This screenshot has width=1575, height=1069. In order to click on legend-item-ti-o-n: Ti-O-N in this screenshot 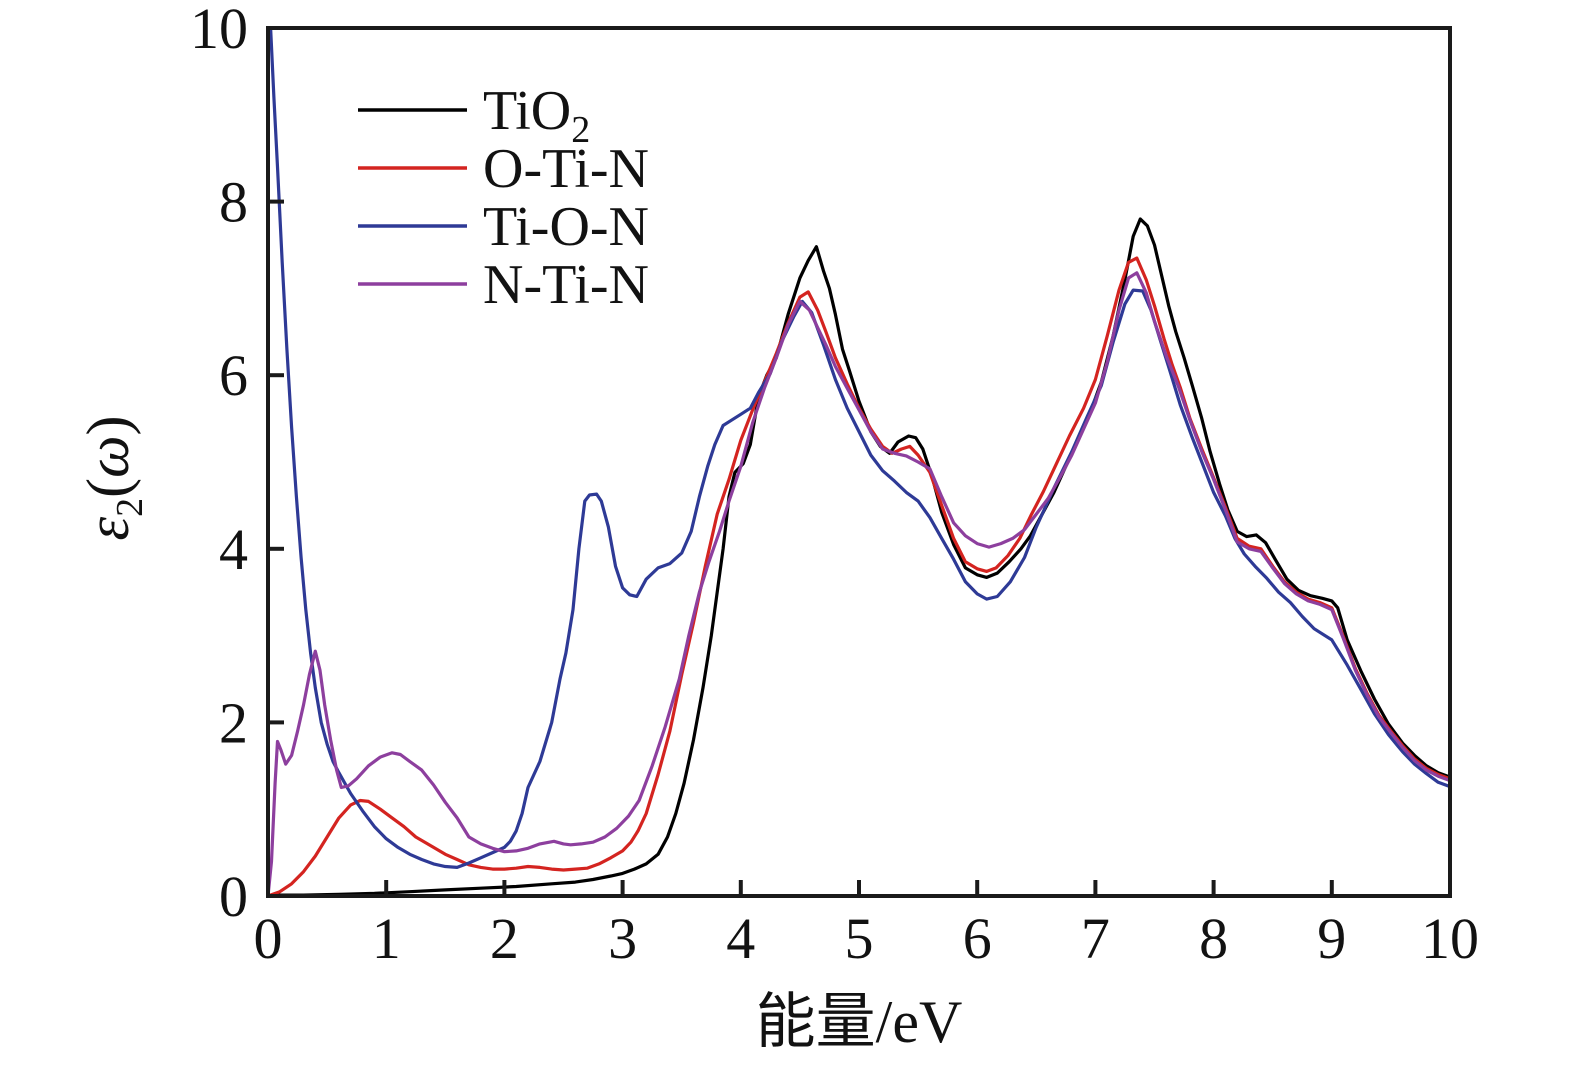, I will do `click(503, 227)`.